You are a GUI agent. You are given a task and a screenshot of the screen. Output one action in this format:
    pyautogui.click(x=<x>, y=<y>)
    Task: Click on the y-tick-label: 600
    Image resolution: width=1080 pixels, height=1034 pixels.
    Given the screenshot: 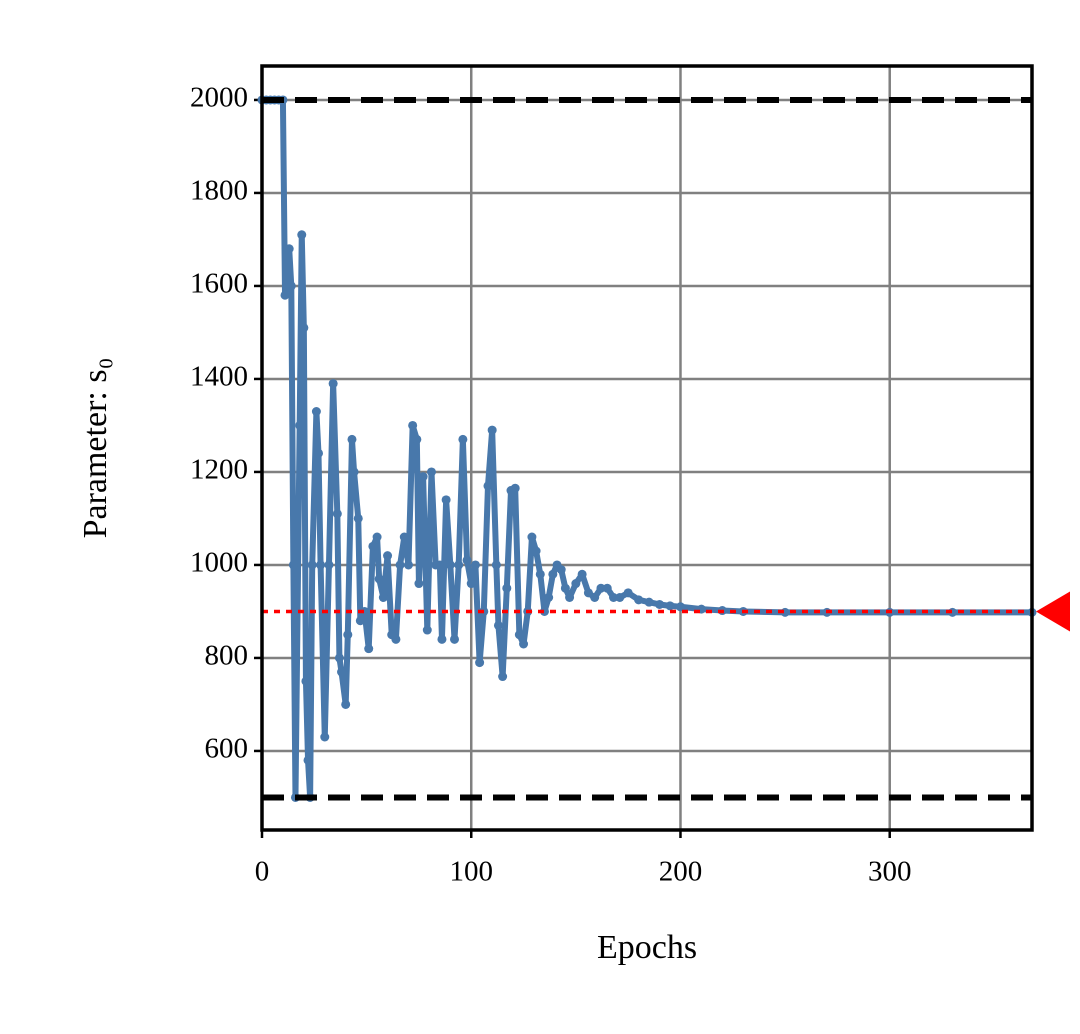 What is the action you would take?
    pyautogui.click(x=227, y=749)
    